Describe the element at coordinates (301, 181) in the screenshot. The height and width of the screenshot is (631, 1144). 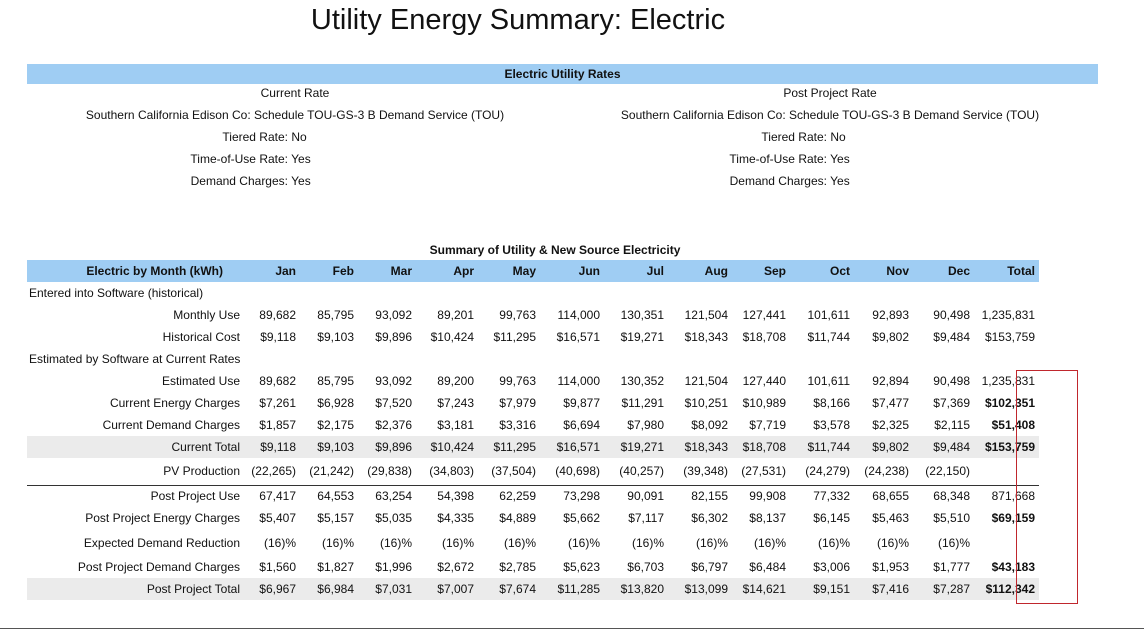
I see `current-demand-value: Yes` at that location.